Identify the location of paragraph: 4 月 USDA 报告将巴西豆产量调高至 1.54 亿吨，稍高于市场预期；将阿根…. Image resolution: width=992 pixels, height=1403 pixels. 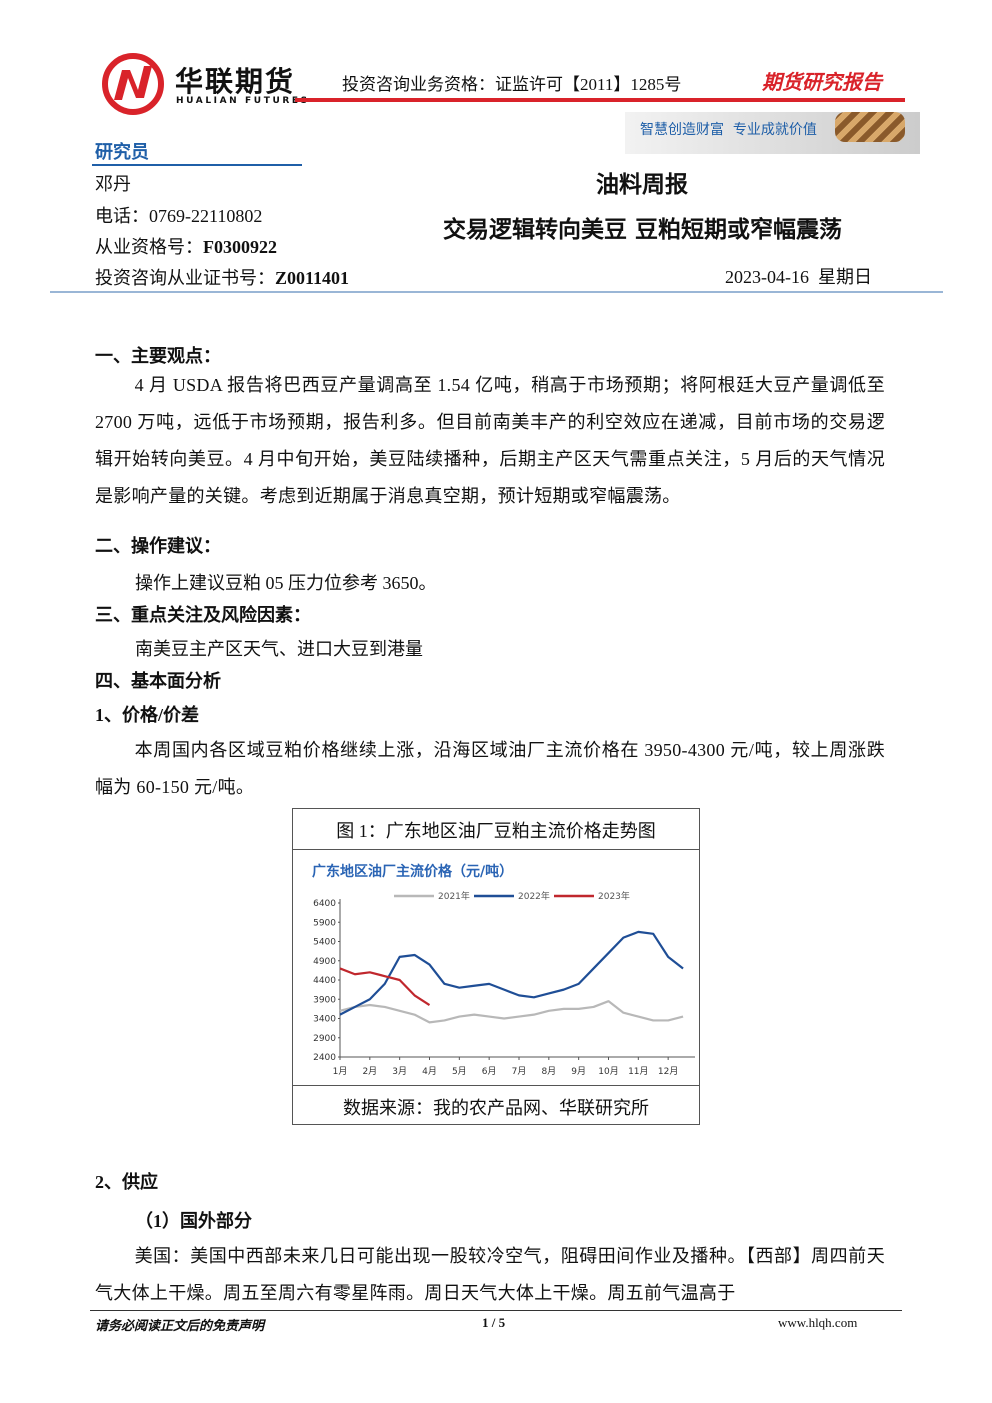
(490, 440).